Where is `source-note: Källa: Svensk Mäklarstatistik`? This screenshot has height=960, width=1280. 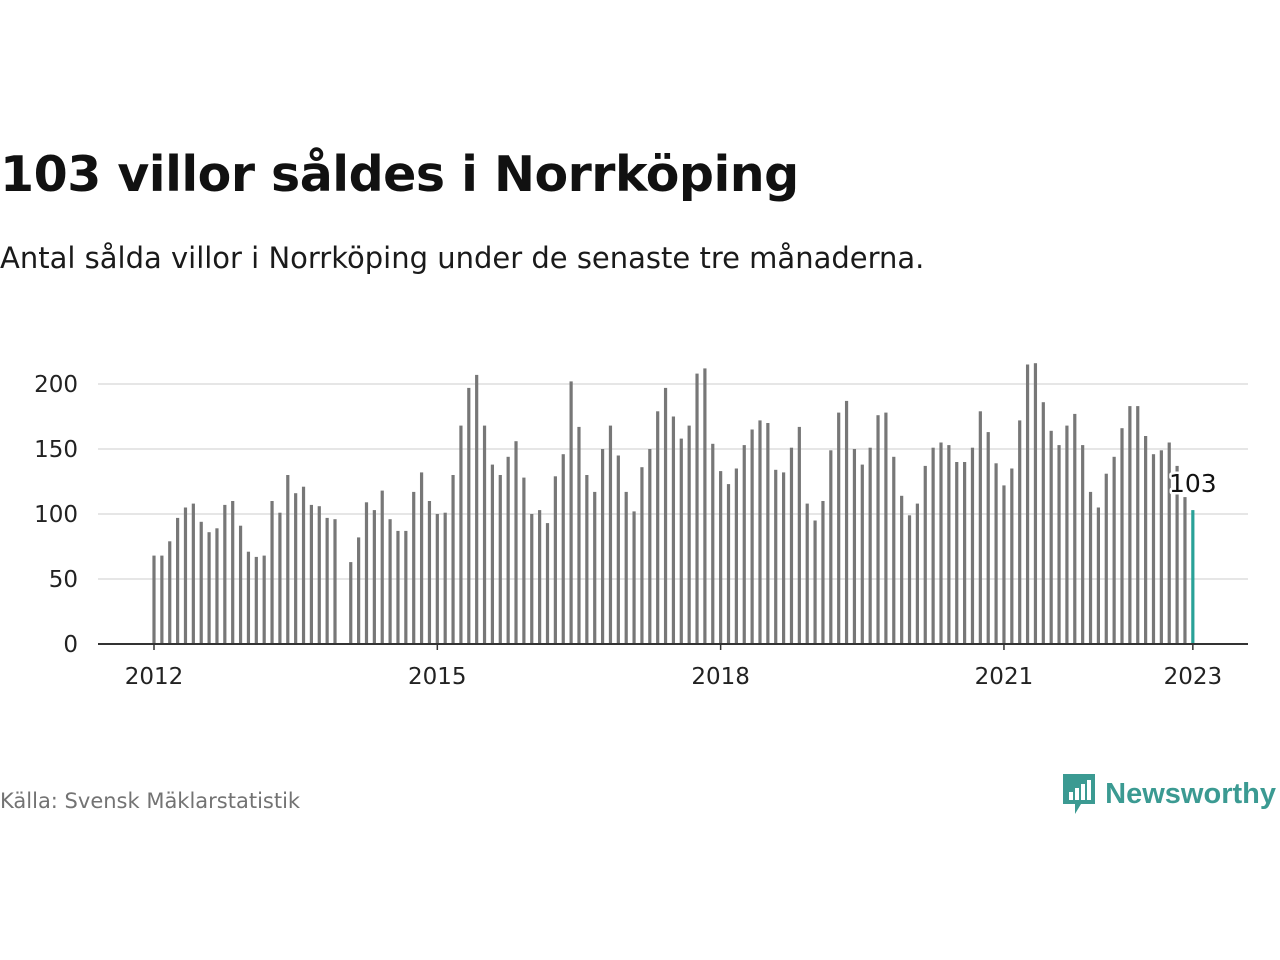 source-note: Källa: Svensk Mäklarstatistik is located at coordinates (150, 801).